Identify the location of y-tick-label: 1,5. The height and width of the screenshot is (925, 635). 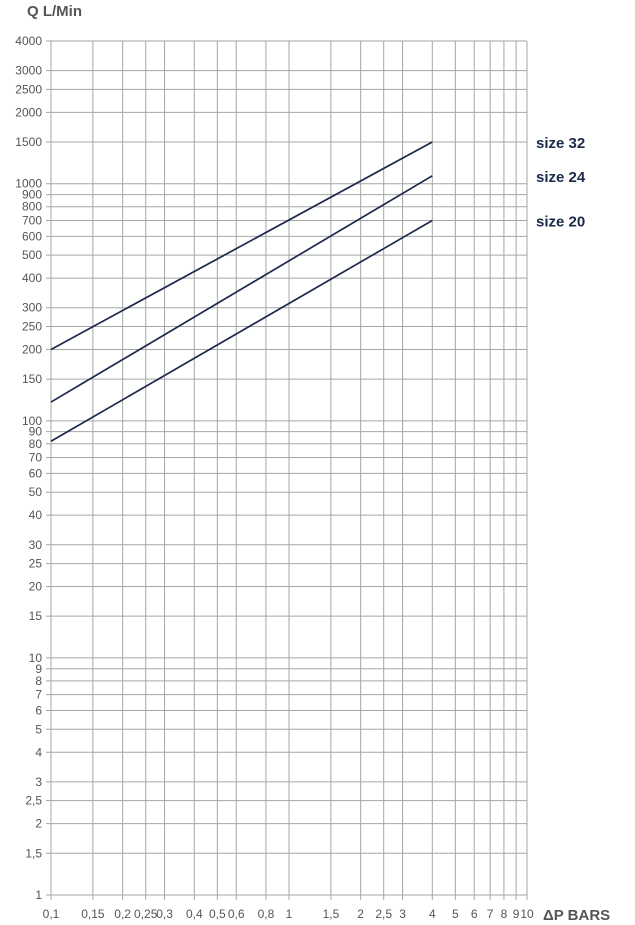
(33, 853).